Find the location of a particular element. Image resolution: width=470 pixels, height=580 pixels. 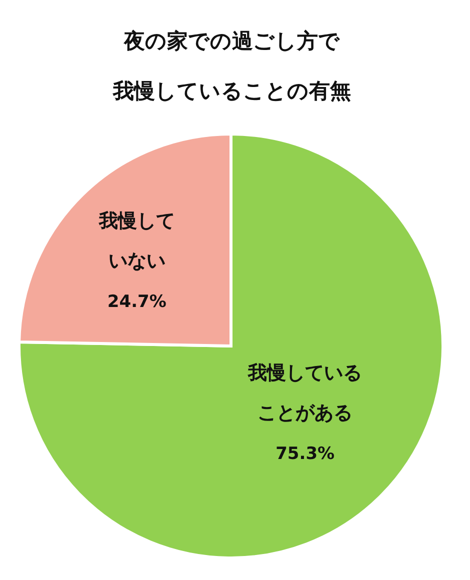

data-label: 75.3% is located at coordinates (305, 454).